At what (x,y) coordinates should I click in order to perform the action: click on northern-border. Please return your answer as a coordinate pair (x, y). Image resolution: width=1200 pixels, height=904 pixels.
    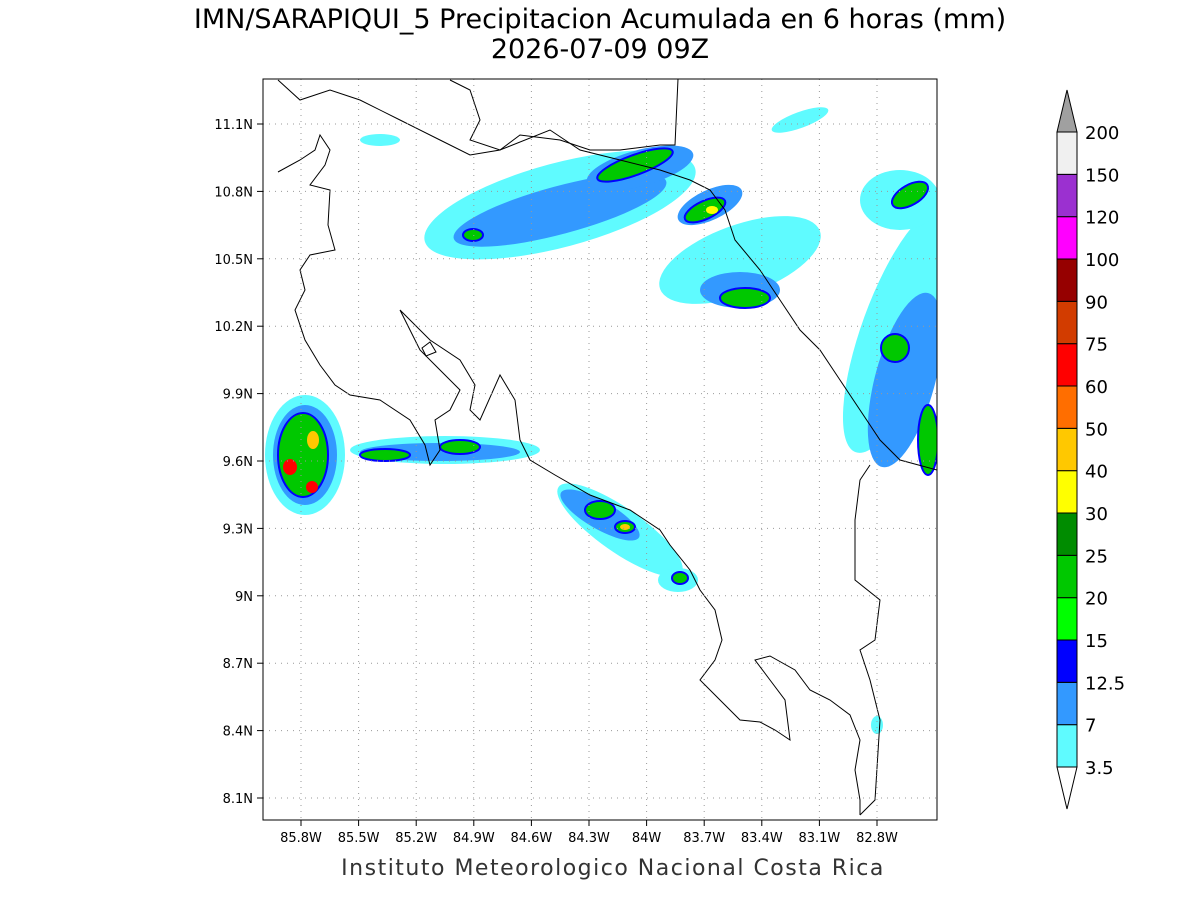
    Looking at the image, I should click on (478, 117).